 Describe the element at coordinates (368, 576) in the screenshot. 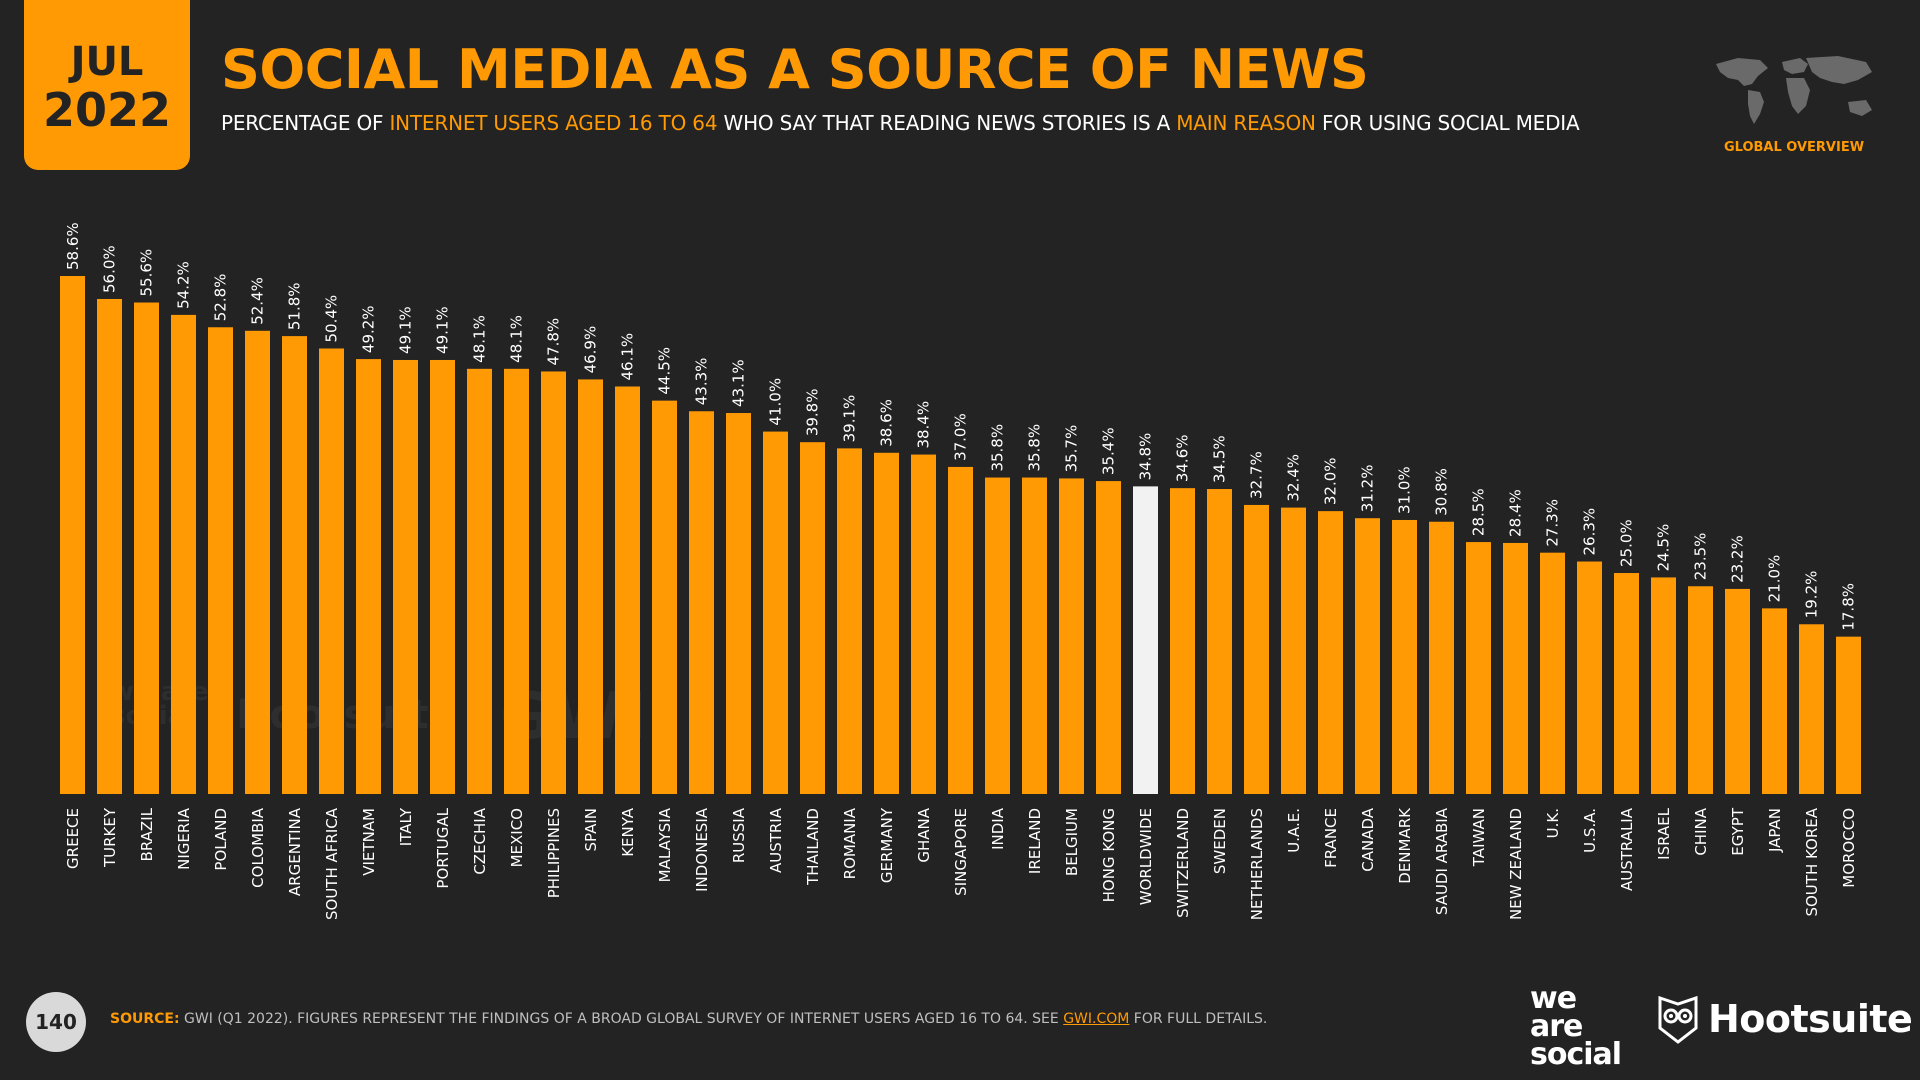

I see `bar-vietnam` at that location.